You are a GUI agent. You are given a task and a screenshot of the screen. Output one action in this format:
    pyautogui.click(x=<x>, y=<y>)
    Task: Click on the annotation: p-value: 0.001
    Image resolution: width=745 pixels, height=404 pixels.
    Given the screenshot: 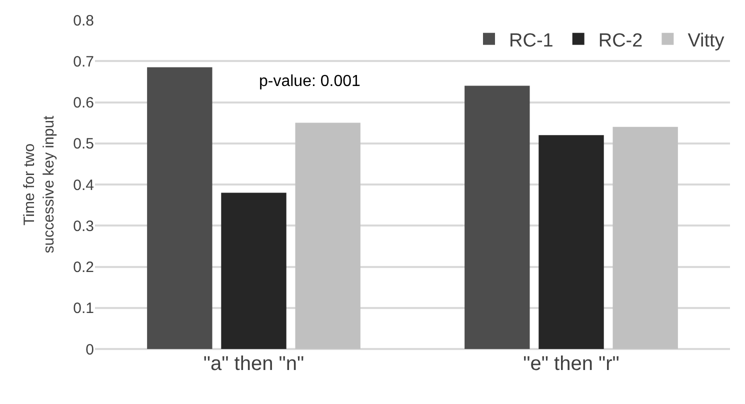 What is the action you would take?
    pyautogui.click(x=310, y=81)
    